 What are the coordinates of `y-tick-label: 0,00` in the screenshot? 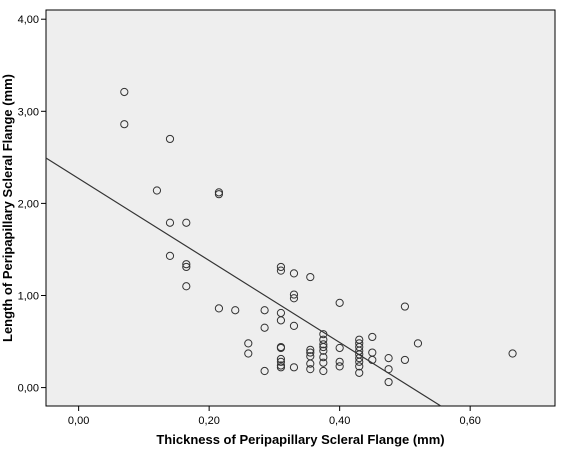 It's located at (28, 389).